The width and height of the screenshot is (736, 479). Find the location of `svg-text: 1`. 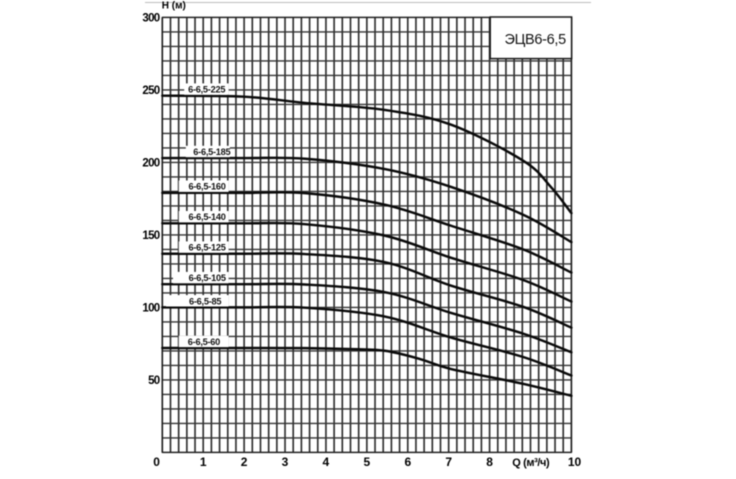

svg-text: 1 is located at coordinates (203, 462).